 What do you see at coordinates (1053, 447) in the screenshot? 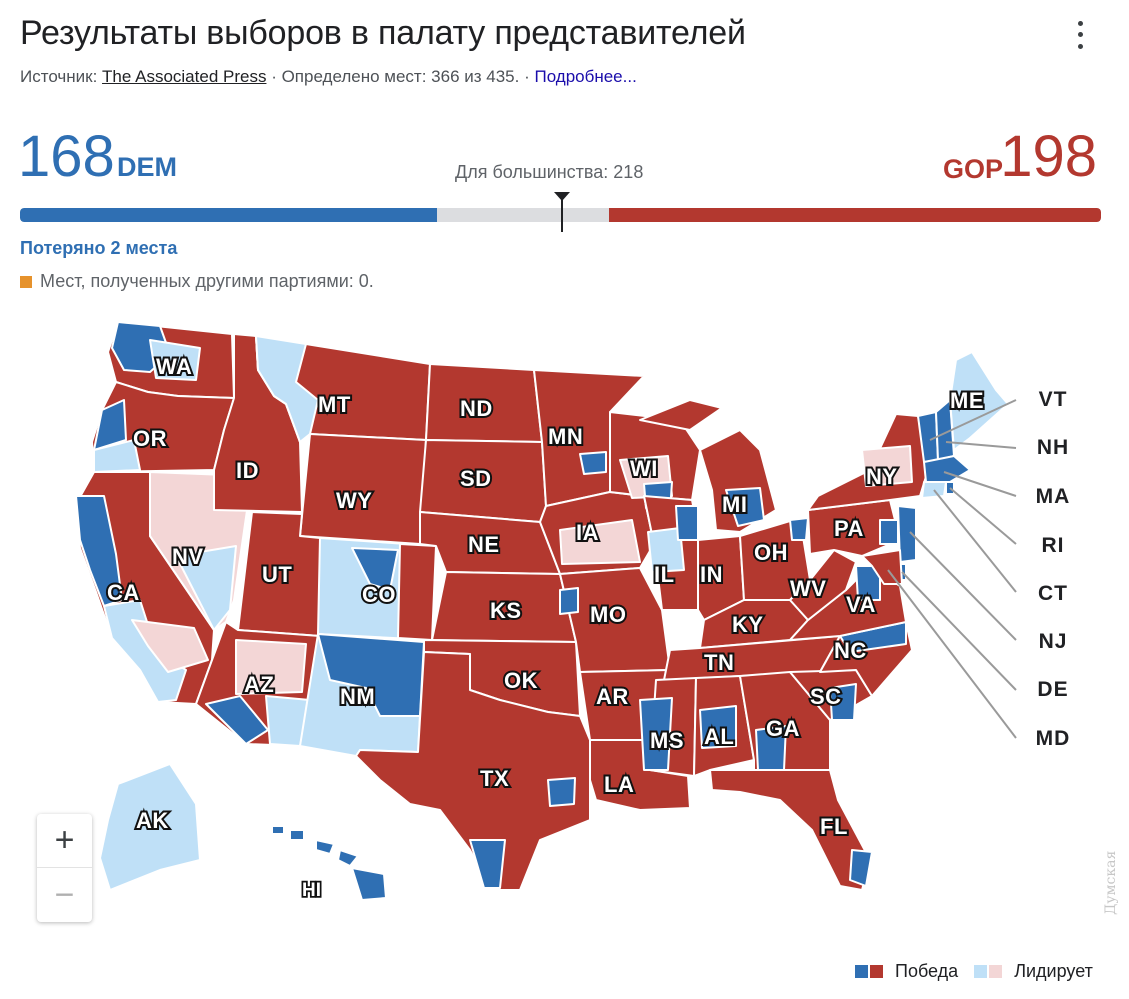
I see `callout-nh: NH` at bounding box center [1053, 447].